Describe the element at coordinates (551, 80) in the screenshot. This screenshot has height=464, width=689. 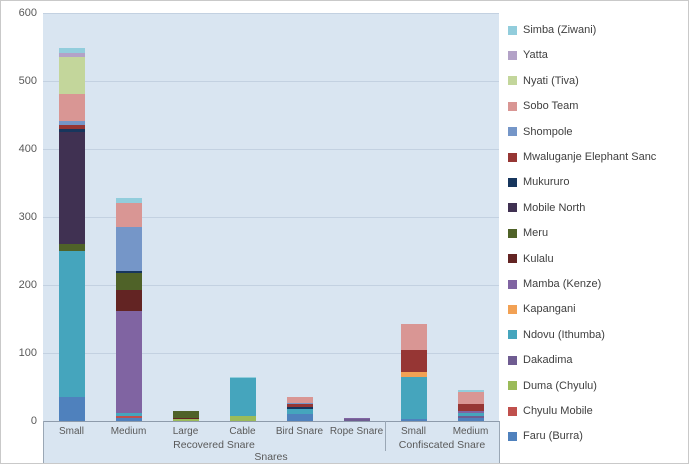
I see `legend-label: Nyati (Tiva)` at that location.